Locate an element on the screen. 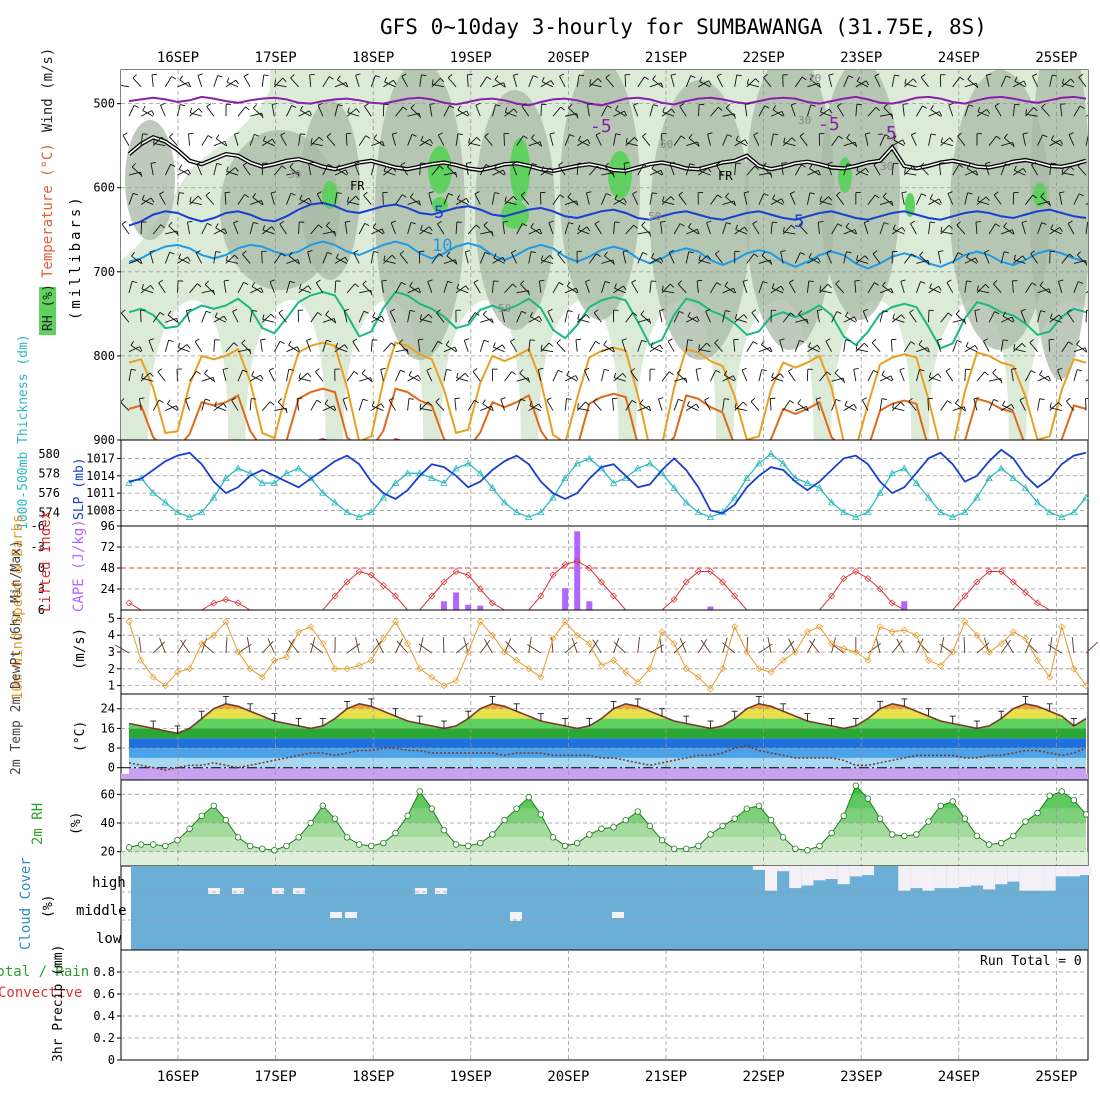 The width and height of the screenshot is (1100, 1100). tick-label: 5 is located at coordinates (111, 618).